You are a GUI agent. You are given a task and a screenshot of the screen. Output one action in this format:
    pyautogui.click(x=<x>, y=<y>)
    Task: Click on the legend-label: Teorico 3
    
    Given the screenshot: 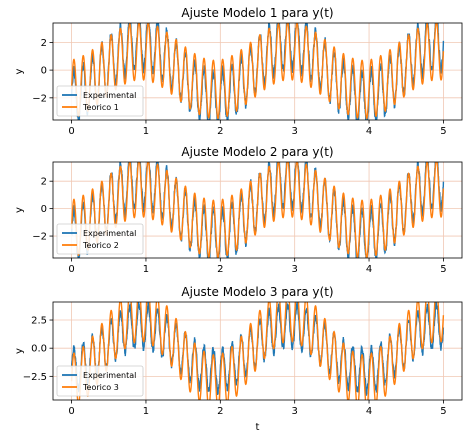 What is the action you would take?
    pyautogui.click(x=100, y=387)
    